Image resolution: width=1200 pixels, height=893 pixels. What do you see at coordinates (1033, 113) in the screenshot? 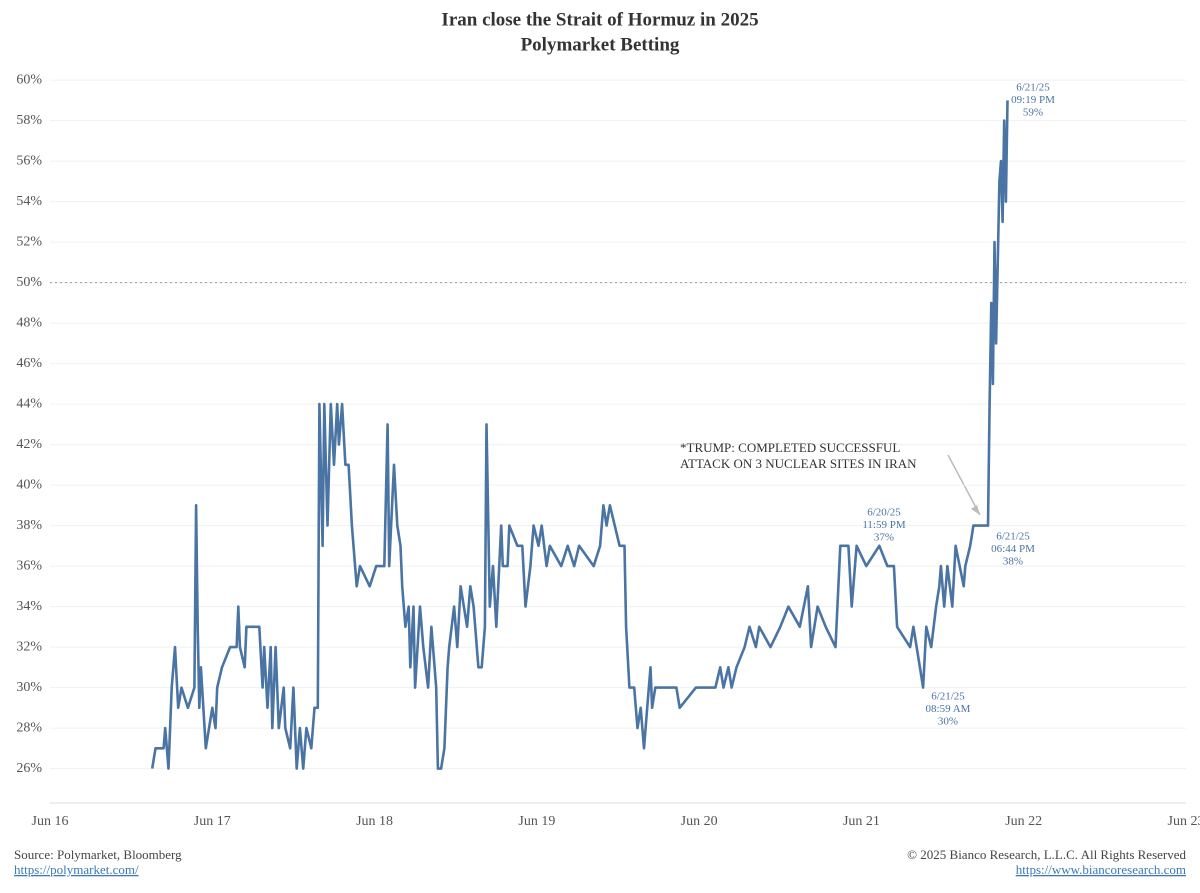
I see `annotation: 59%` at bounding box center [1033, 113].